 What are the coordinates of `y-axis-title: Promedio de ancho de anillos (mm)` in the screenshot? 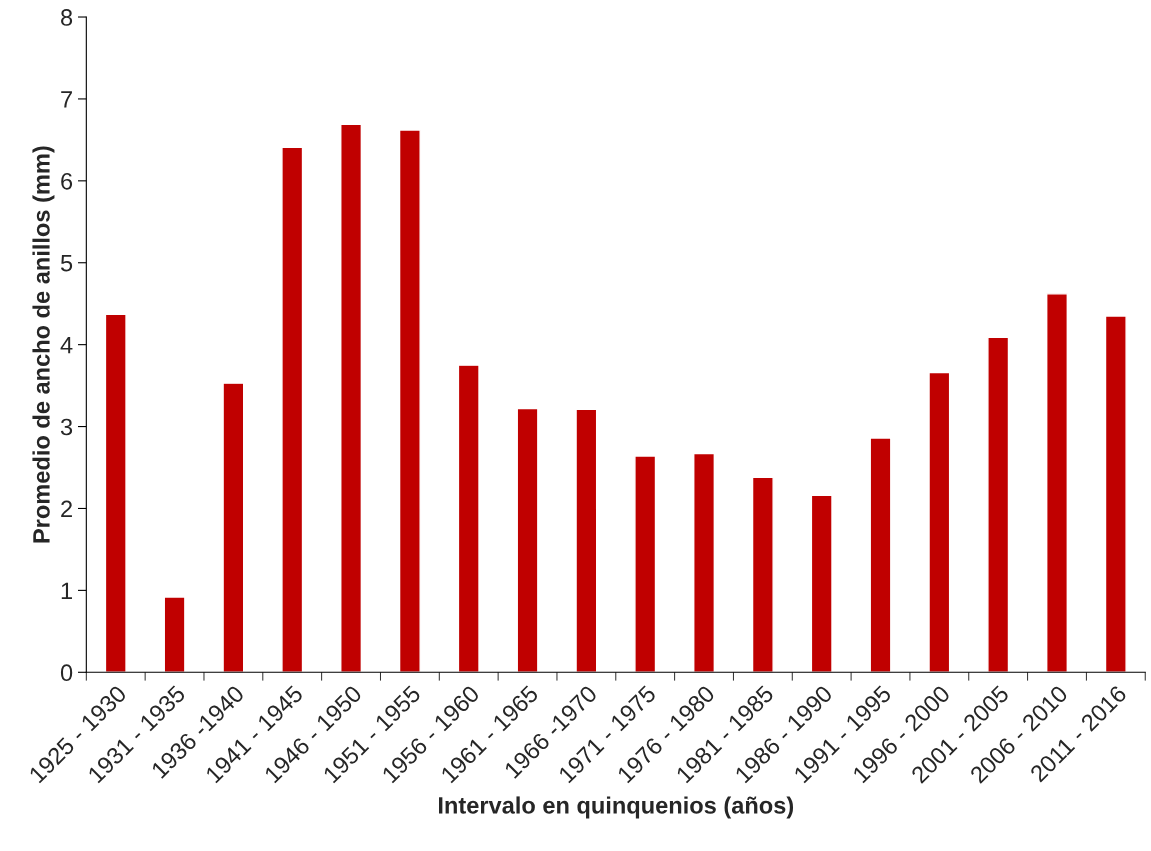 It's located at (43, 344).